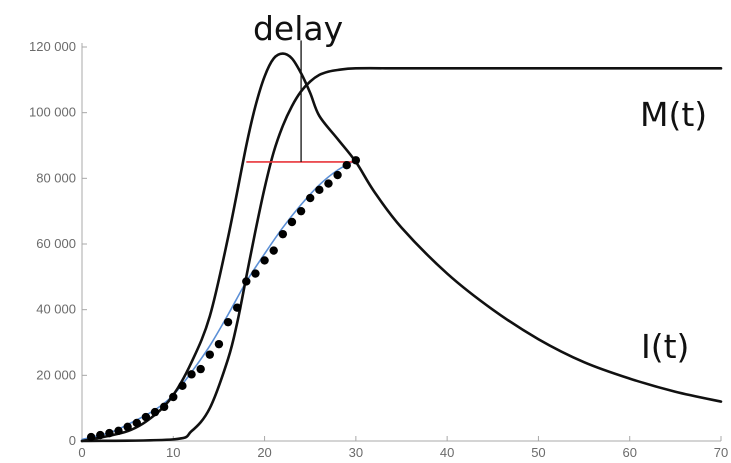 The height and width of the screenshot is (463, 731). What do you see at coordinates (356, 452) in the screenshot?
I see `x-tick-label: 30` at bounding box center [356, 452].